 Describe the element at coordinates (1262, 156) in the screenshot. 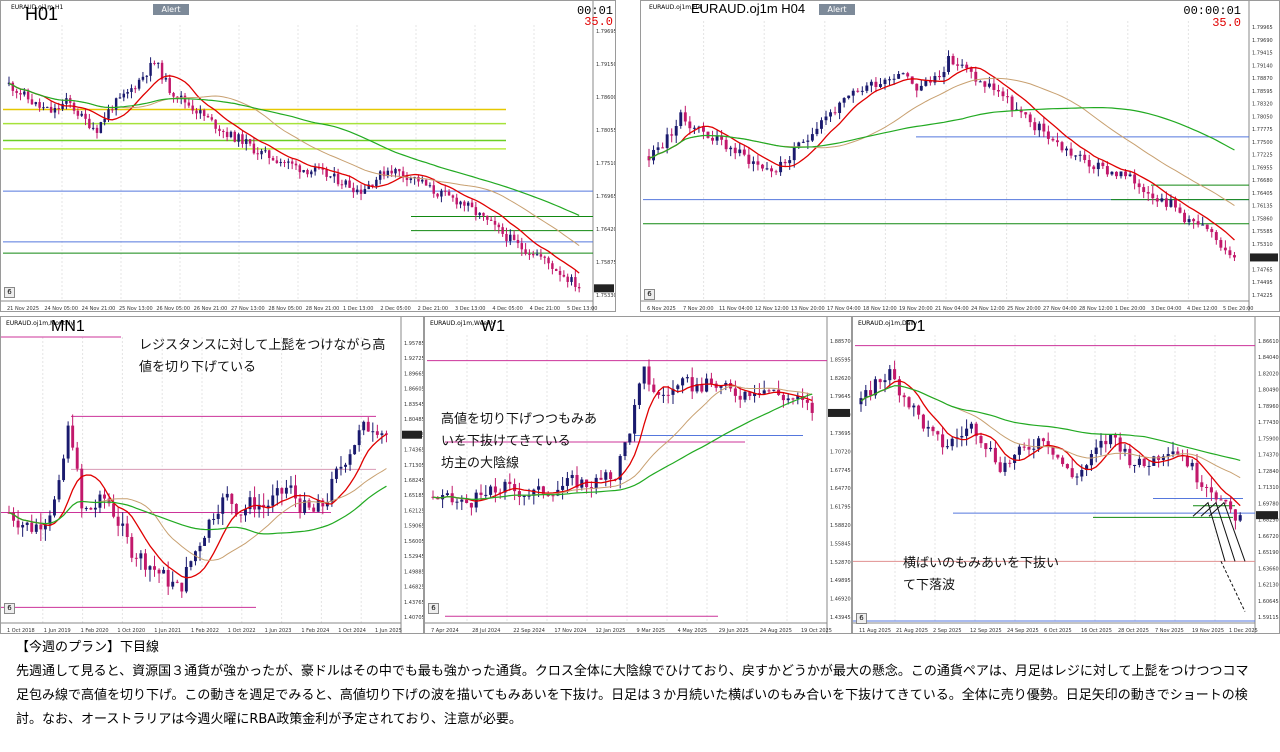

I see `y-tick-label: 1.77225` at that location.